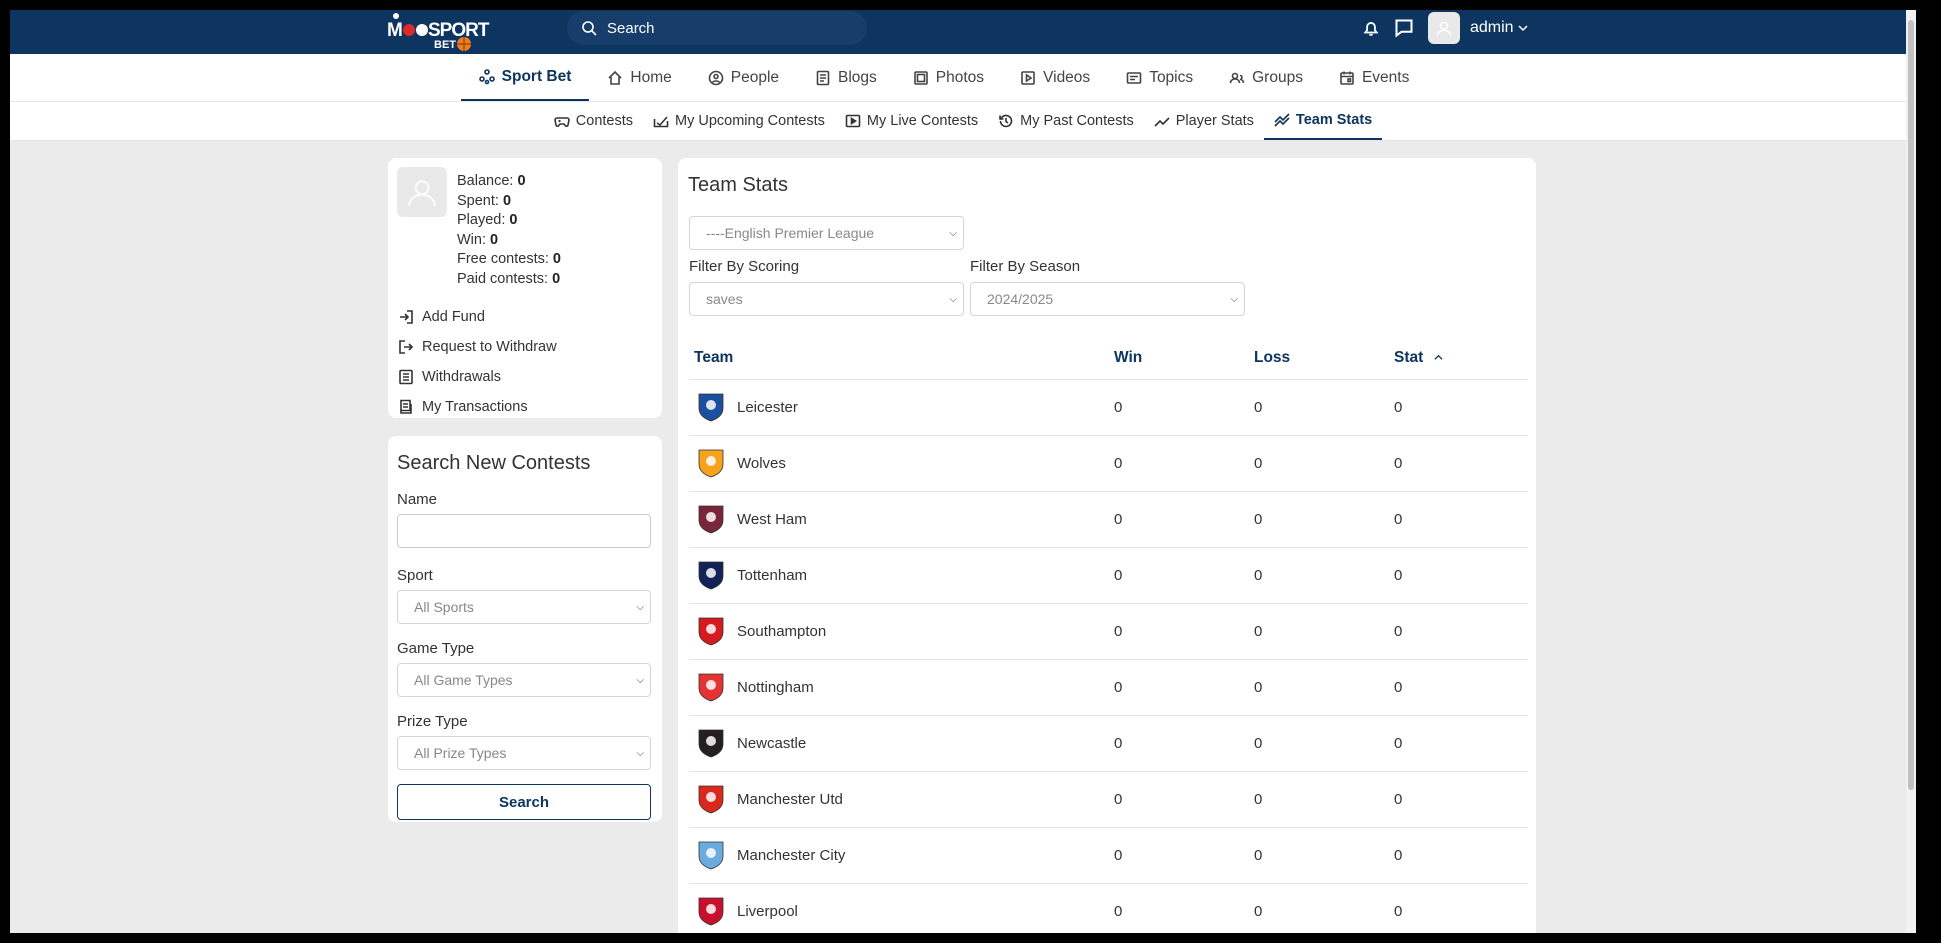 This screenshot has width=1941, height=943. I want to click on column-header-team: Team, so click(899, 358).